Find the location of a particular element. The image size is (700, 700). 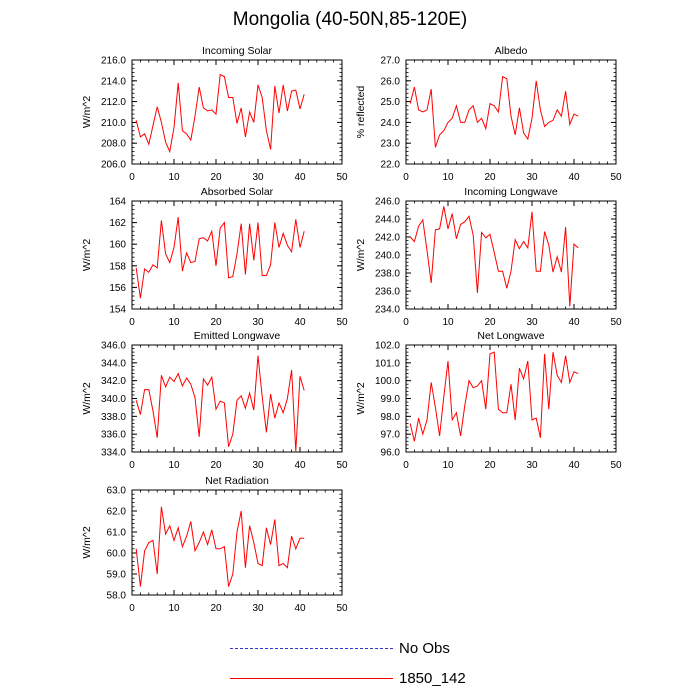

y-tick-label: 338.0 is located at coordinates (113, 417).